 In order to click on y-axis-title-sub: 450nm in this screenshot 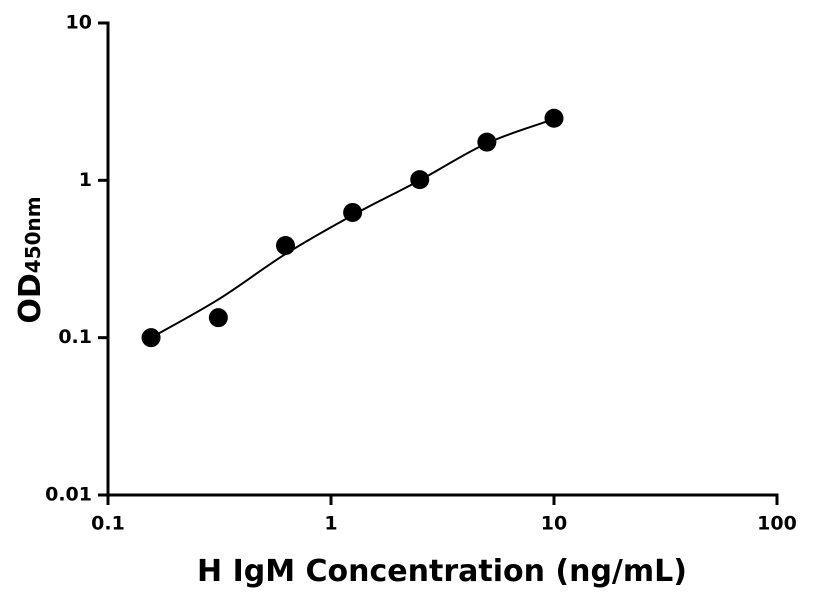, I will do `click(33, 234)`.